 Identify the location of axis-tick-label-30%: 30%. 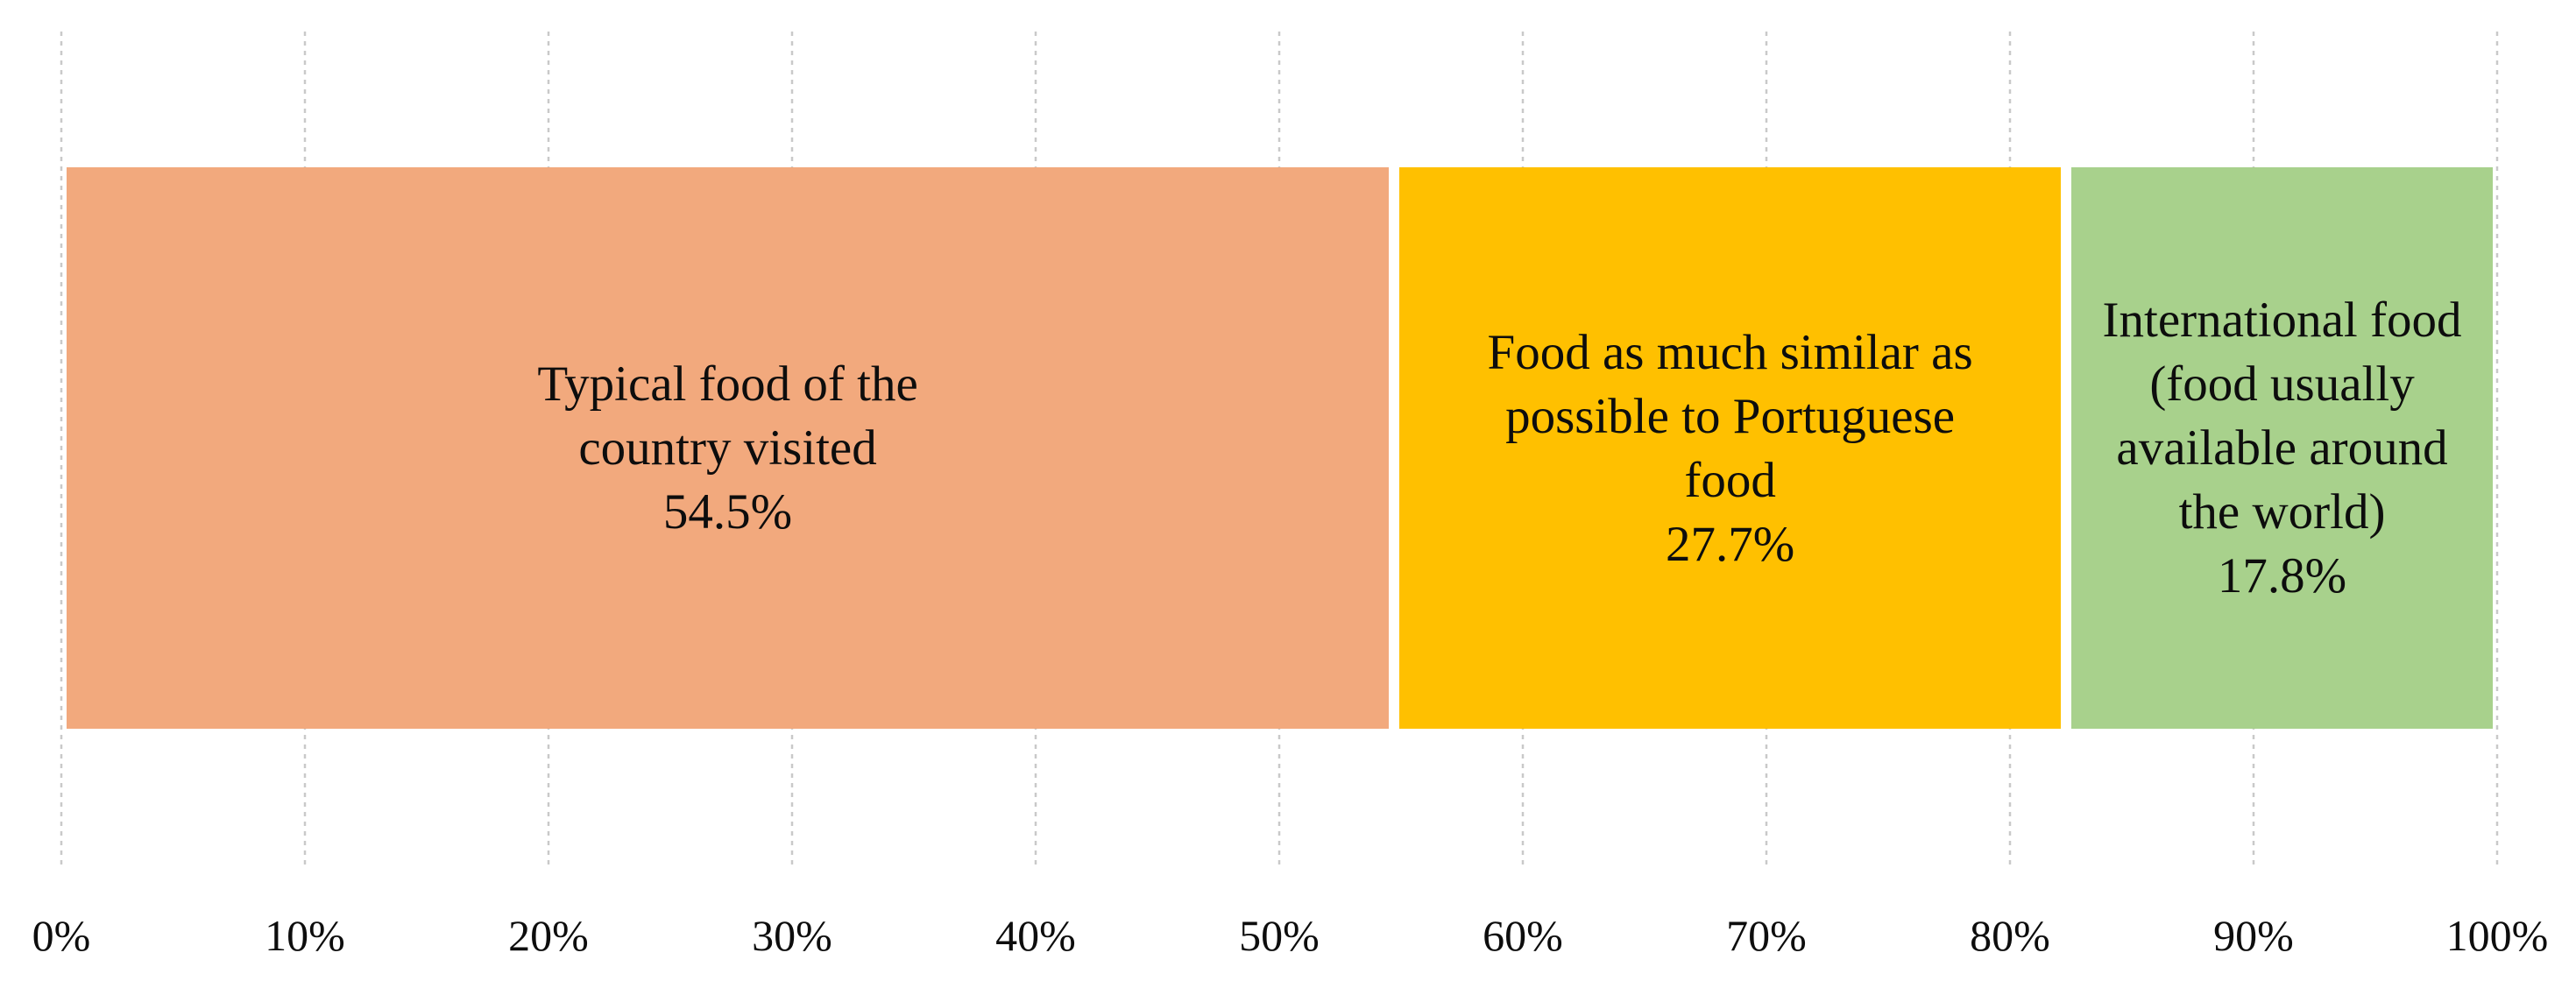
(792, 935).